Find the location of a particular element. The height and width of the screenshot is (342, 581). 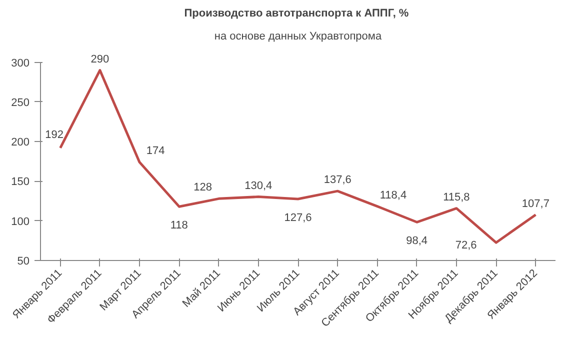

y-tick-label: 50 is located at coordinates (23, 262).